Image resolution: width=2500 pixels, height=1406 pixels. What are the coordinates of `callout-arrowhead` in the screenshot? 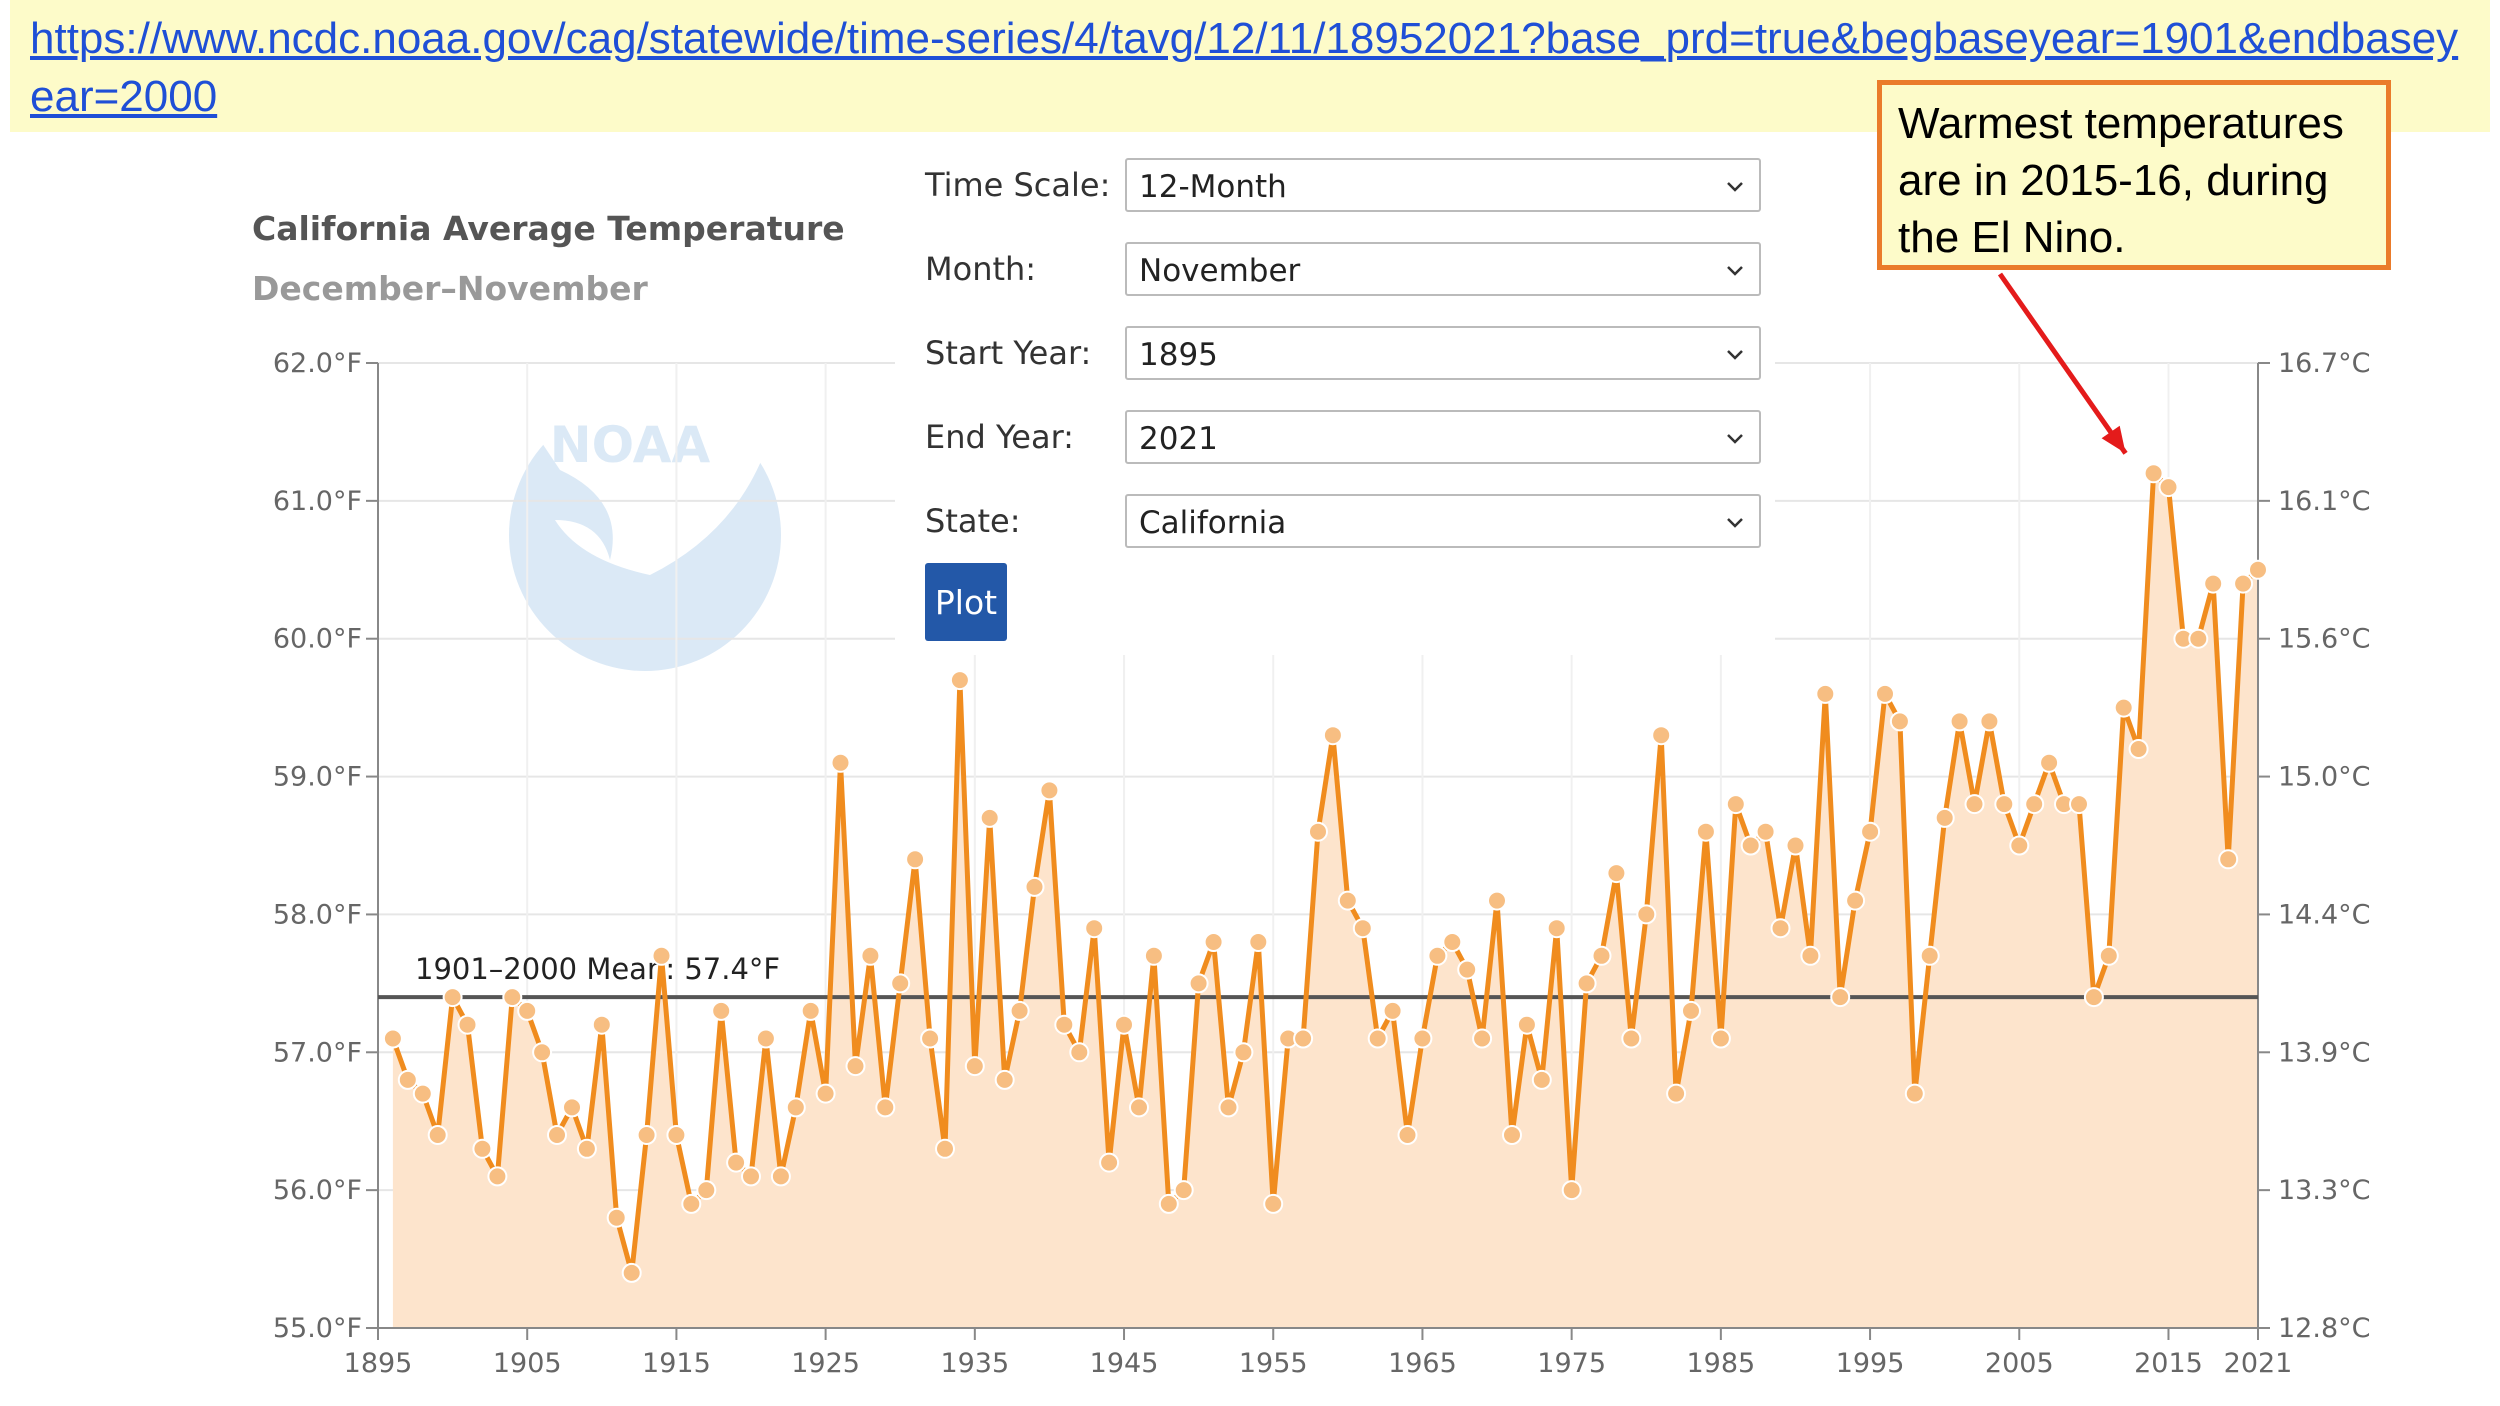 It's located at (2113, 439).